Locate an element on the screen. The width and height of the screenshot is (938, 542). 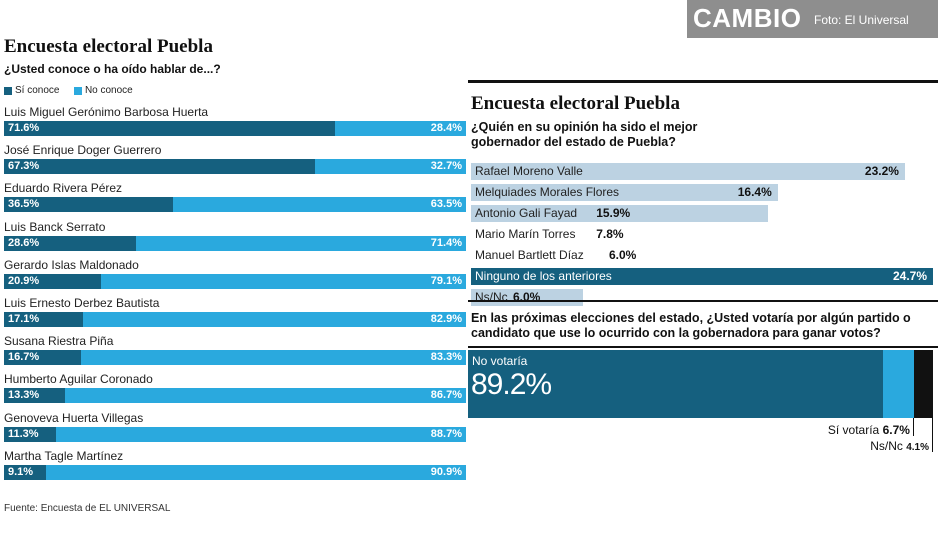
label-si-conoce: 28.6% is located at coordinates (24, 242).